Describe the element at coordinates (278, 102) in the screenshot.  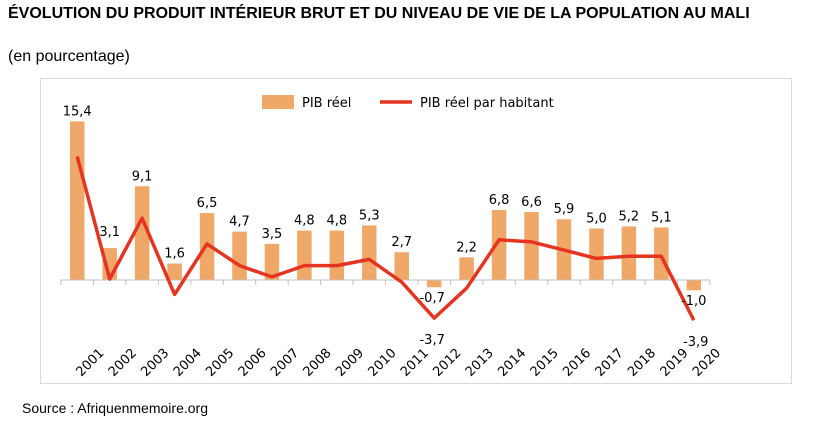
I see `legend-swatch-bar` at that location.